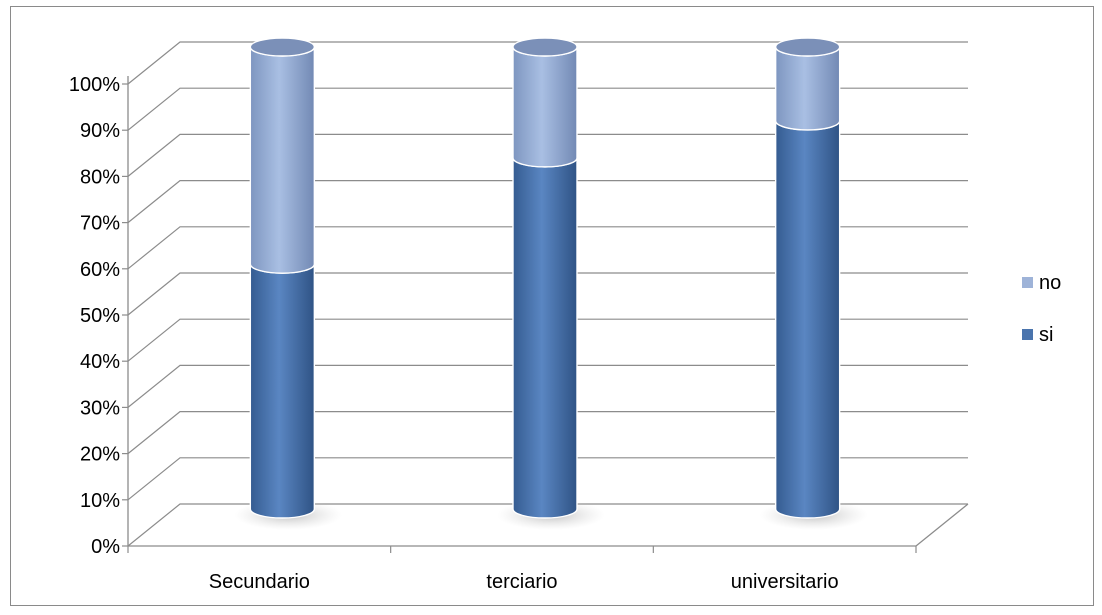  I want to click on y-tick-label: 0%, so click(105, 547).